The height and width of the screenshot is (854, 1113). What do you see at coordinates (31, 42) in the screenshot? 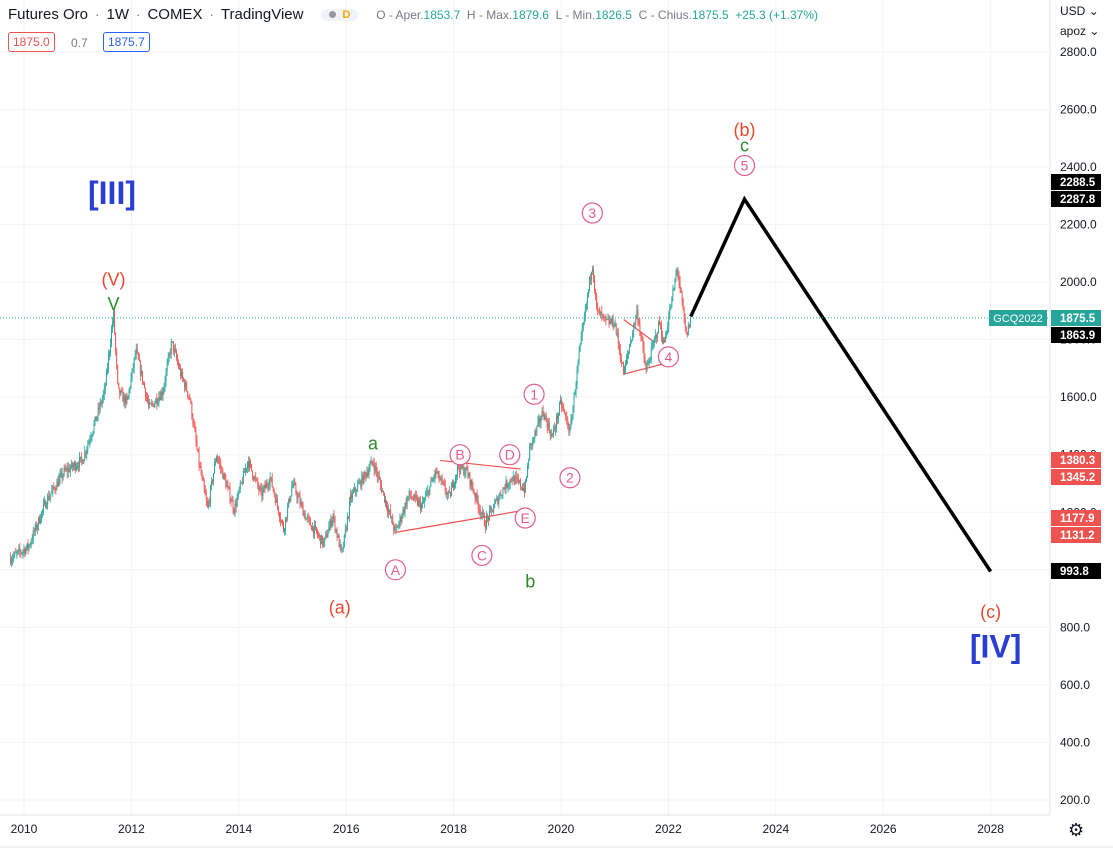
I see `sell-price-box: 1875.0` at bounding box center [31, 42].